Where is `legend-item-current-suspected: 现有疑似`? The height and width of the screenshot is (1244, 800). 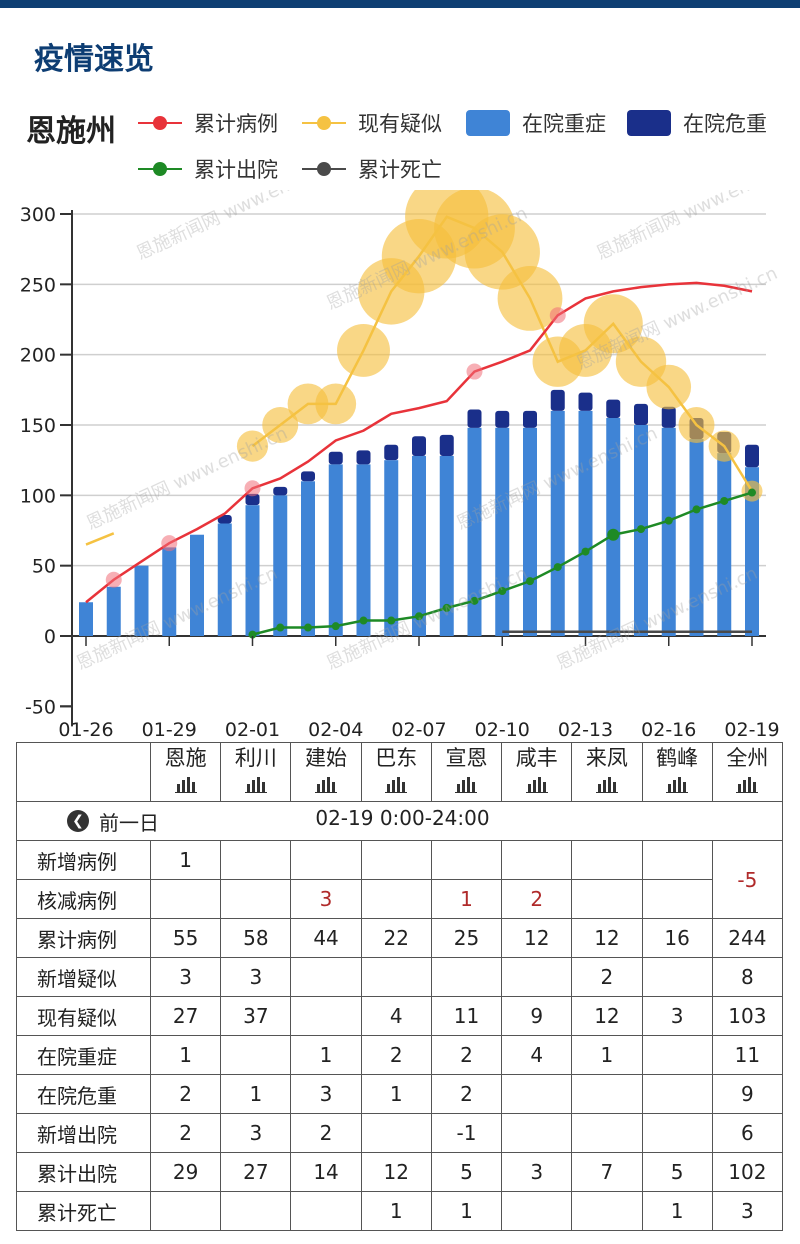 legend-item-current-suspected: 现有疑似 is located at coordinates (372, 123).